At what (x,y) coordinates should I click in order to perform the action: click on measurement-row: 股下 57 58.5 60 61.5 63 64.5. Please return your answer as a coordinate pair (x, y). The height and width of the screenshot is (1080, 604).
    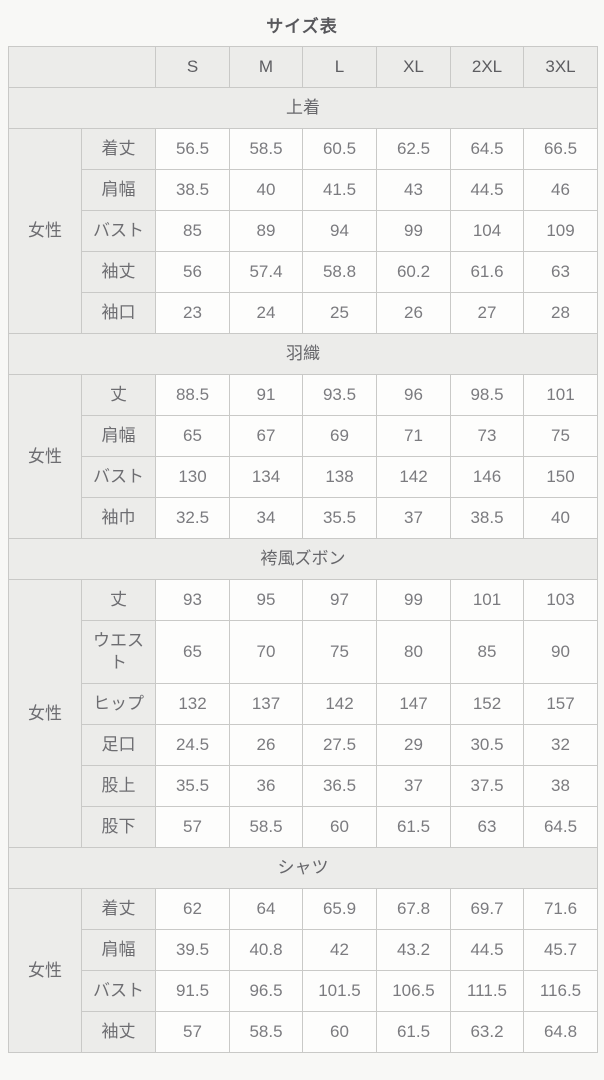
    Looking at the image, I should click on (303, 827).